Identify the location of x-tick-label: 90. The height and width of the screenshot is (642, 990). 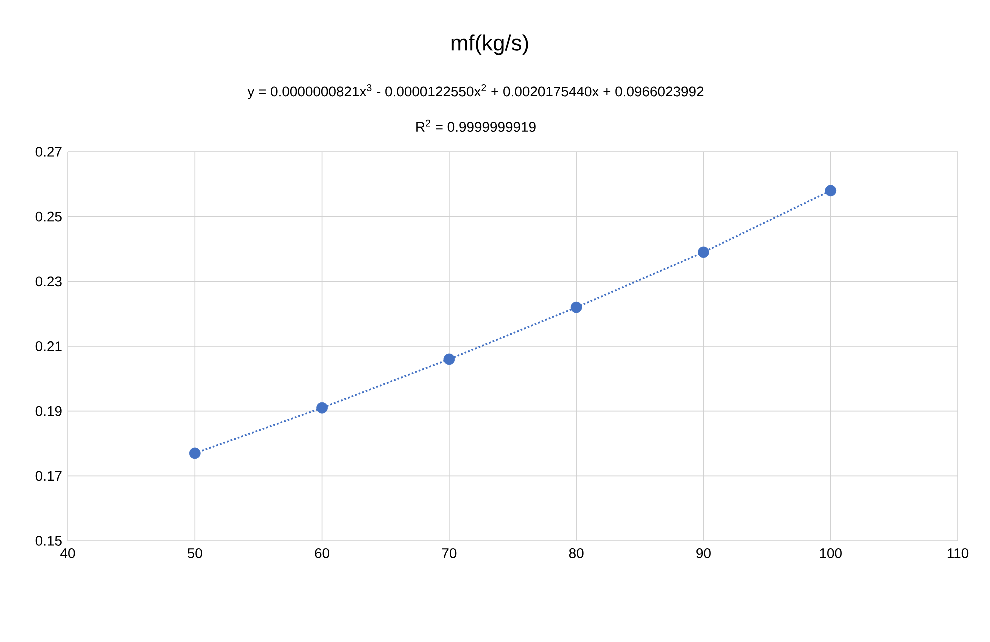
(703, 553).